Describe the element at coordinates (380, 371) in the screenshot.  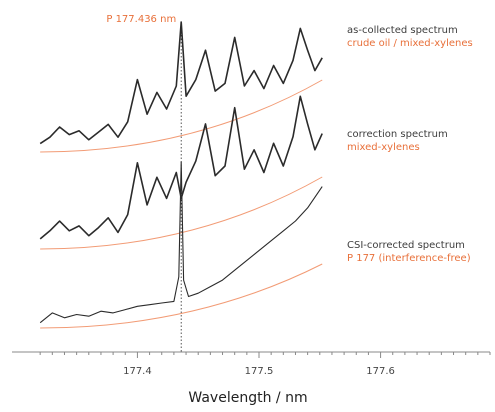
I see `x-tick-label: 177.6` at that location.